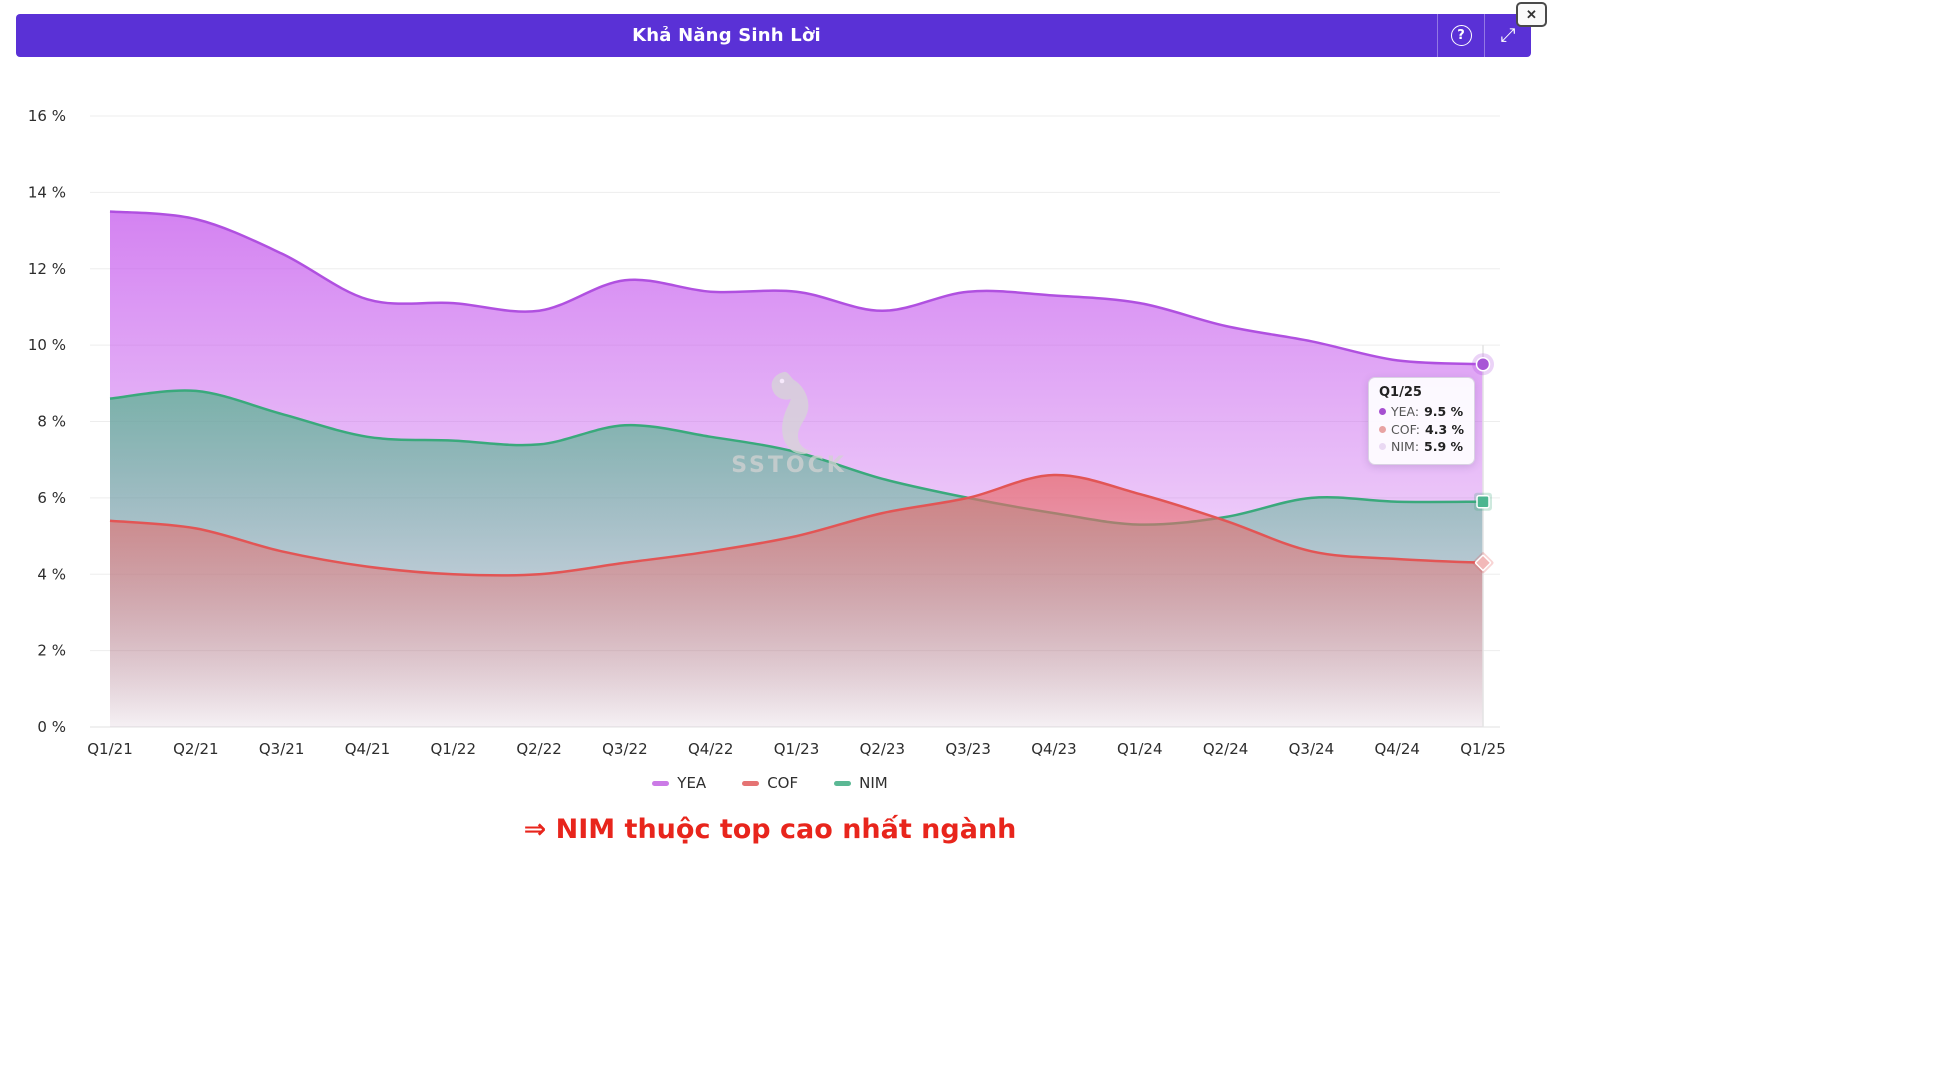 Image resolution: width=1954 pixels, height=1078 pixels. I want to click on close-button: ✕, so click(1531, 14).